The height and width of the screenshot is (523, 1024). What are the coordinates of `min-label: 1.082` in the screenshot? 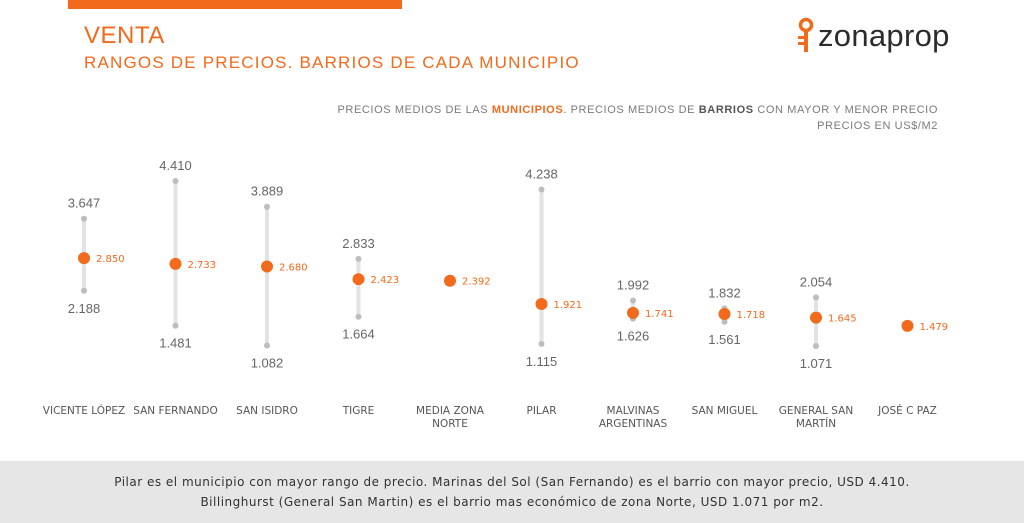 It's located at (267, 362).